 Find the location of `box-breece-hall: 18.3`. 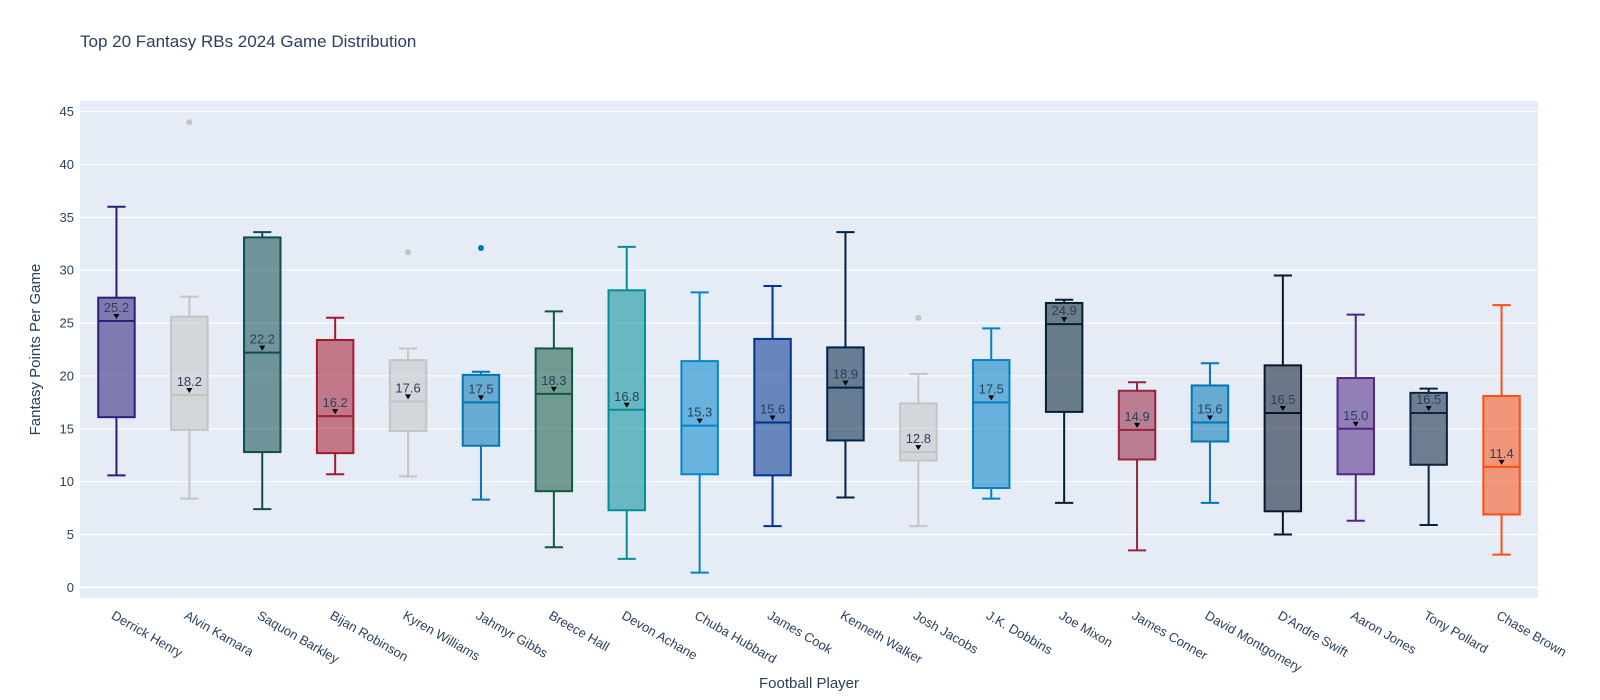

box-breece-hall: 18.3 is located at coordinates (554, 429).